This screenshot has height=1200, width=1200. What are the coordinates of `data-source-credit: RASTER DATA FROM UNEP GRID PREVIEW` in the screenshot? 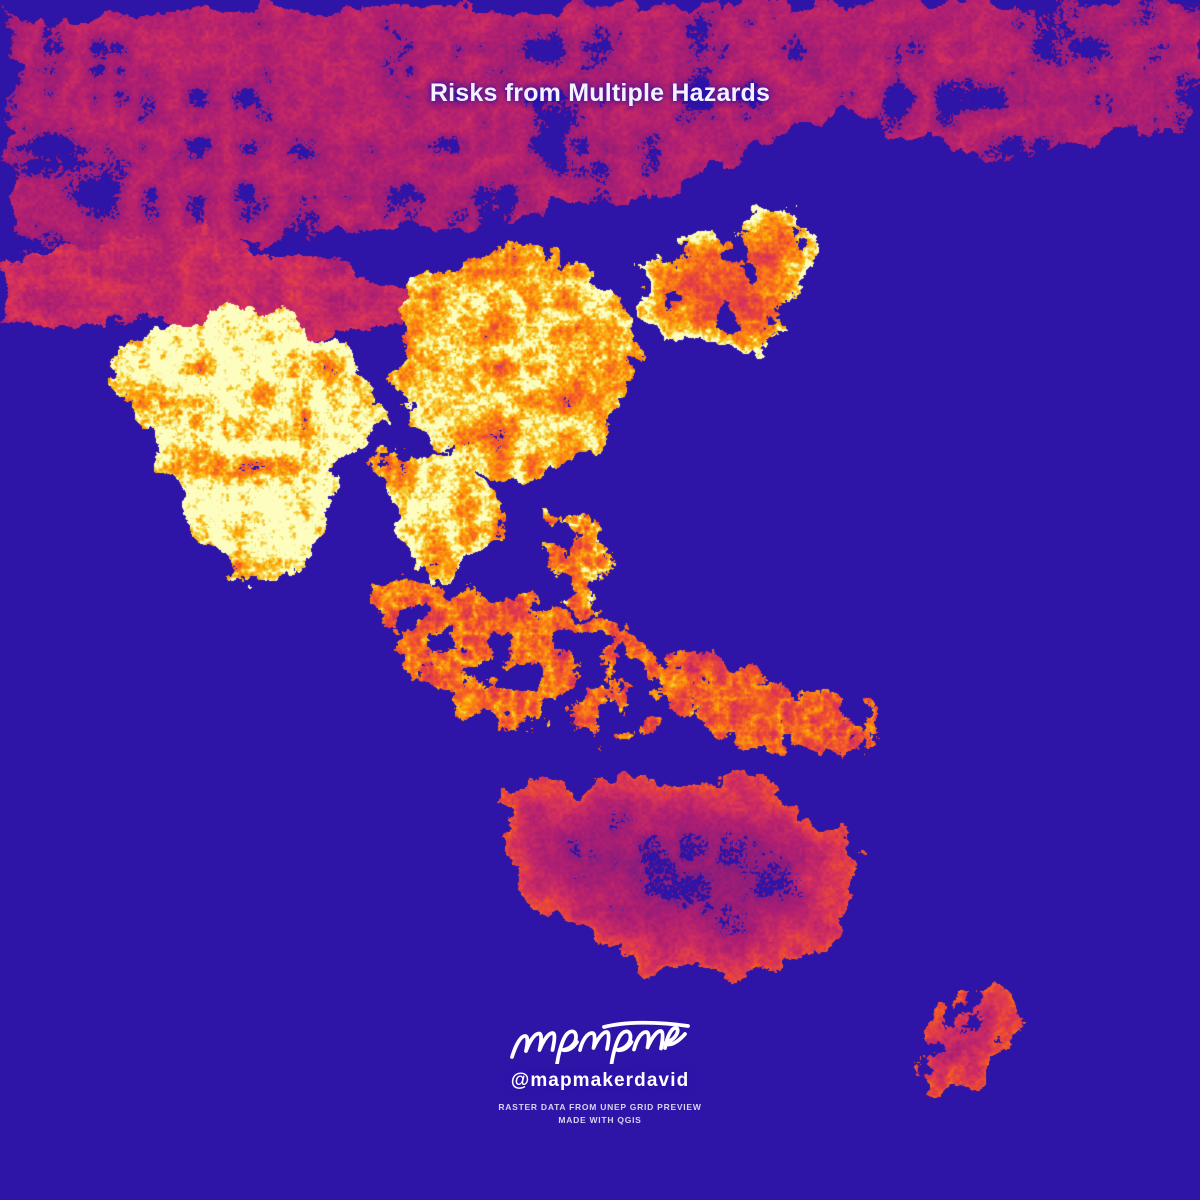 It's located at (600, 1107).